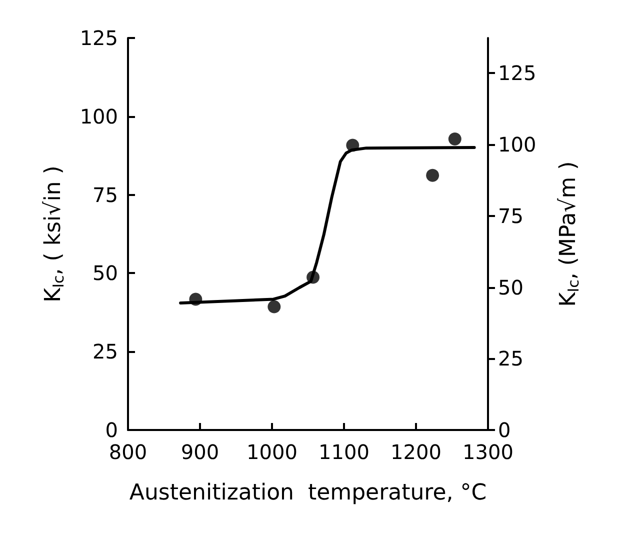  What do you see at coordinates (511, 287) in the screenshot?
I see `y2-tick-label: 50` at bounding box center [511, 287].